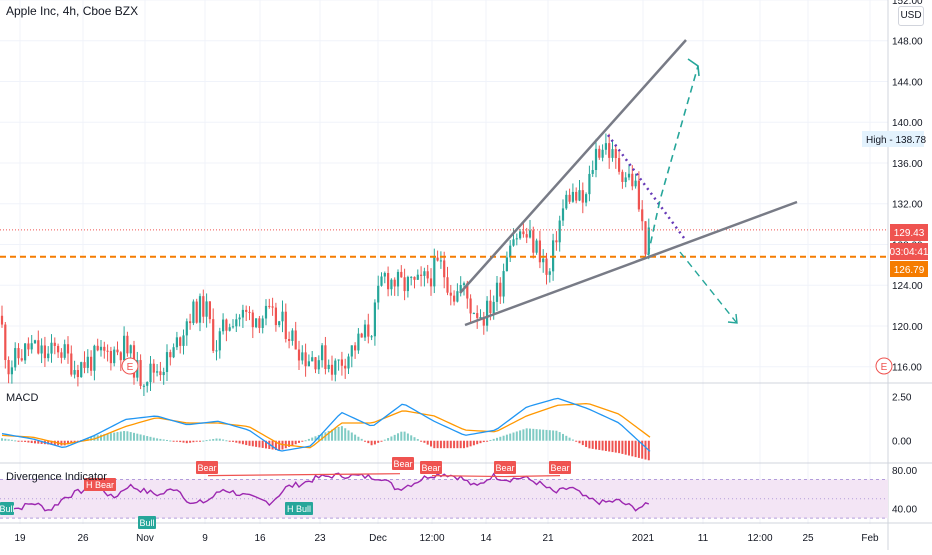  What do you see at coordinates (145, 538) in the screenshot?
I see `time-axis-label: Nov` at bounding box center [145, 538].